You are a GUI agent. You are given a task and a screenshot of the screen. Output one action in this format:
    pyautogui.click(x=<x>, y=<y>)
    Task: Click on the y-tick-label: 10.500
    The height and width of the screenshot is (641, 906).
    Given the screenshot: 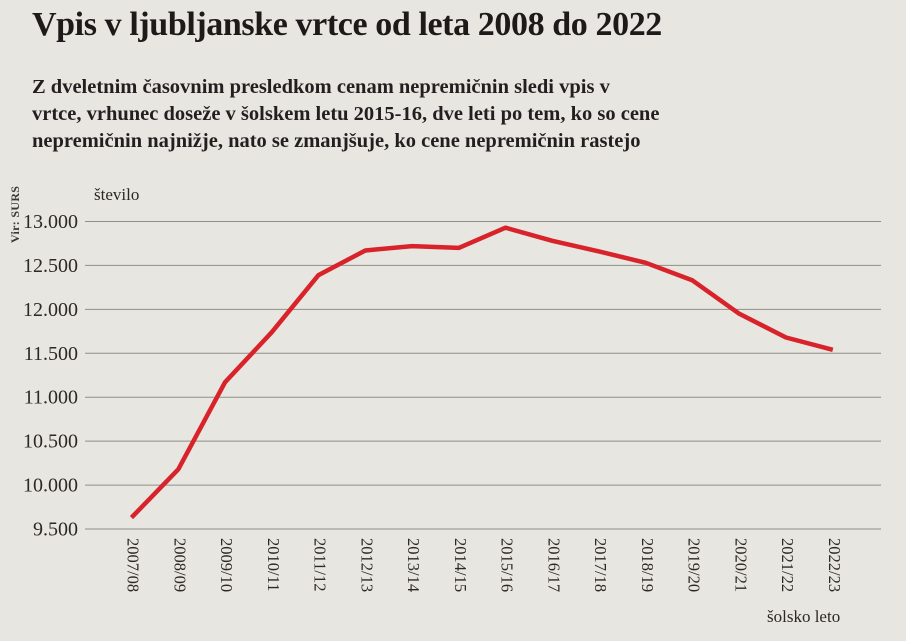 What is the action you would take?
    pyautogui.click(x=50, y=442)
    